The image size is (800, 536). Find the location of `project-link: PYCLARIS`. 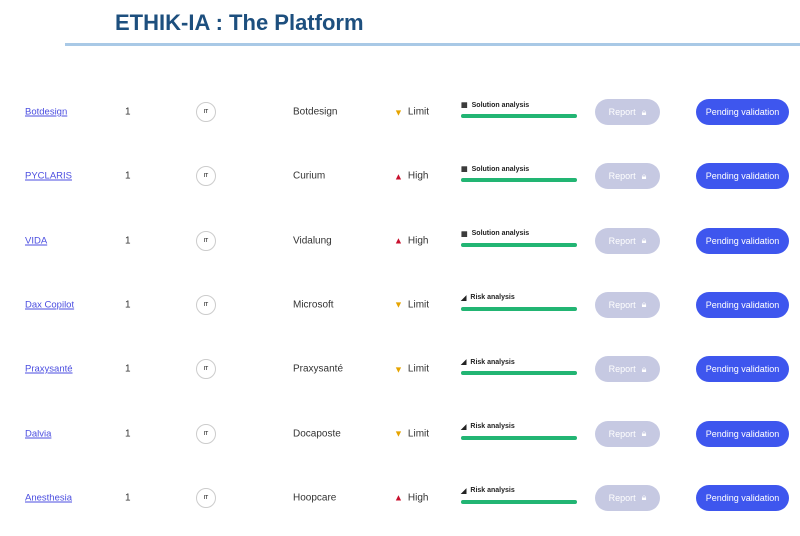

project-link: PYCLARIS is located at coordinates (48, 176).